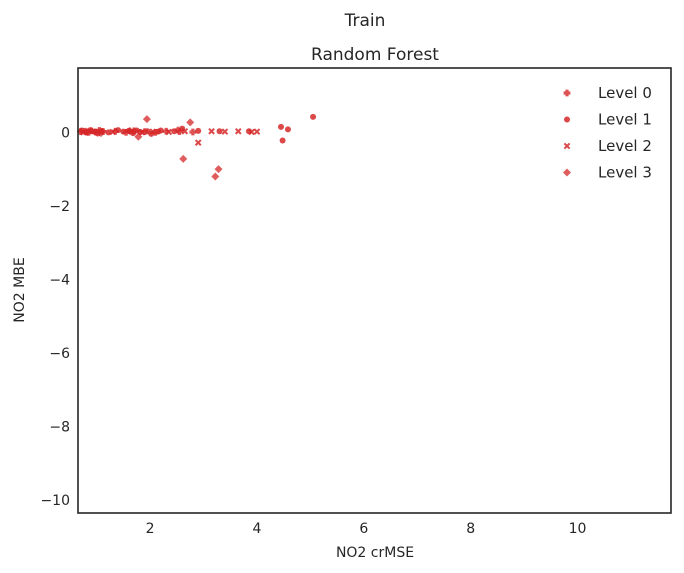 Image resolution: width=684 pixels, height=573 pixels. Describe the element at coordinates (59, 207) in the screenshot. I see `y-tick-label: −2` at that location.